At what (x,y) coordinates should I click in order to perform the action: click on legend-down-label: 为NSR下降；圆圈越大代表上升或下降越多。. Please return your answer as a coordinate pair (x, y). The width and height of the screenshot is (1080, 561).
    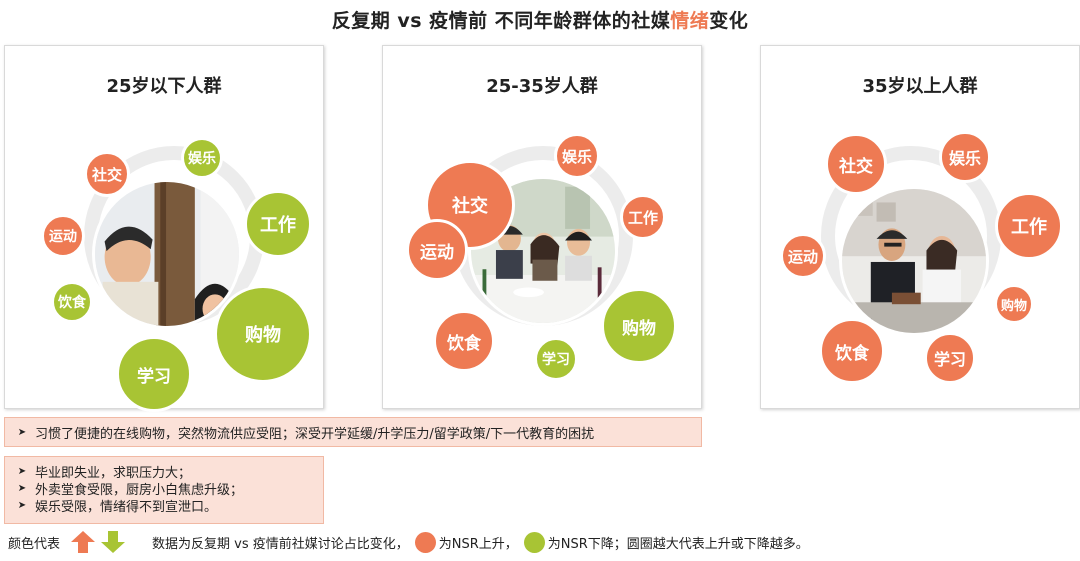
    Looking at the image, I should click on (678, 544).